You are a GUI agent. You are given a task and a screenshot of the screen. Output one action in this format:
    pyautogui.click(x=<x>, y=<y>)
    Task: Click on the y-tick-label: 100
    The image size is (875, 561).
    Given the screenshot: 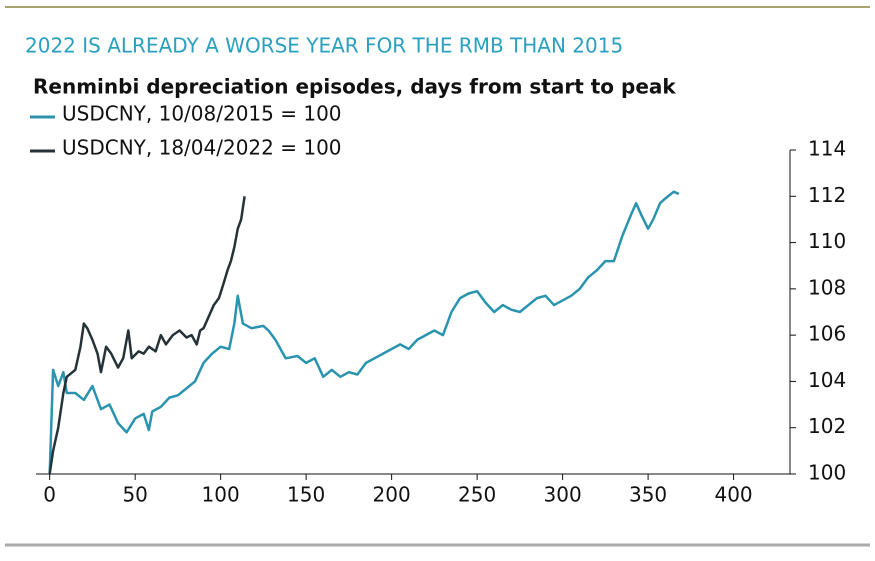 What is the action you would take?
    pyautogui.click(x=827, y=473)
    